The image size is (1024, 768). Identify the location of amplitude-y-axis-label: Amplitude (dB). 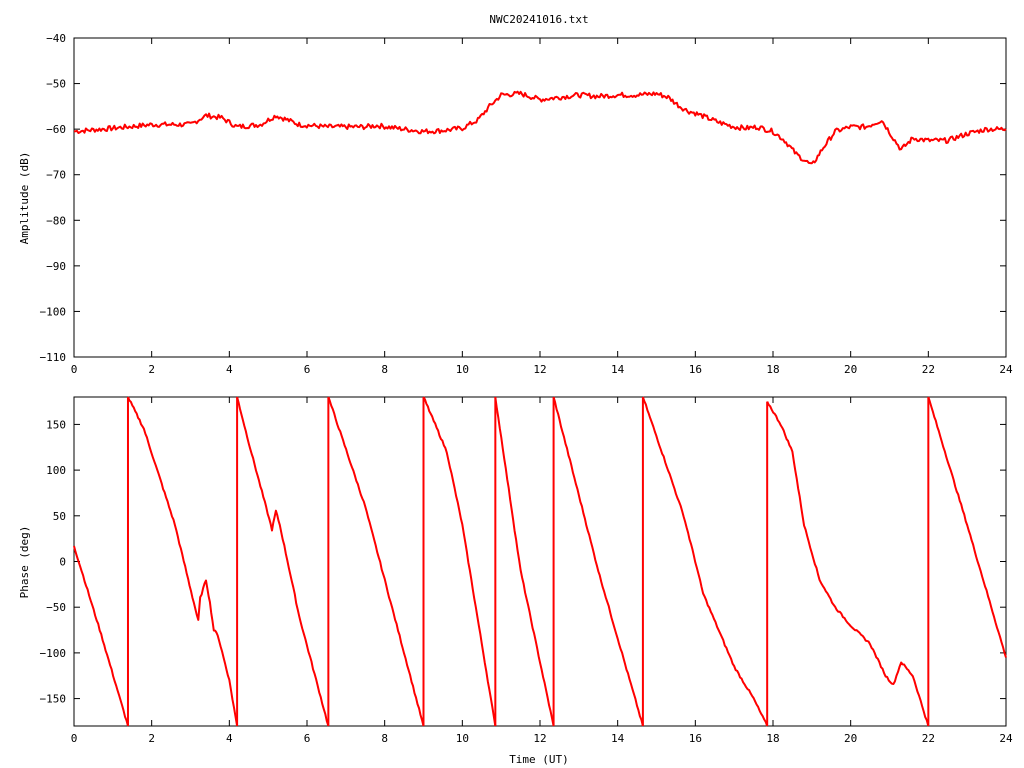
(24, 198).